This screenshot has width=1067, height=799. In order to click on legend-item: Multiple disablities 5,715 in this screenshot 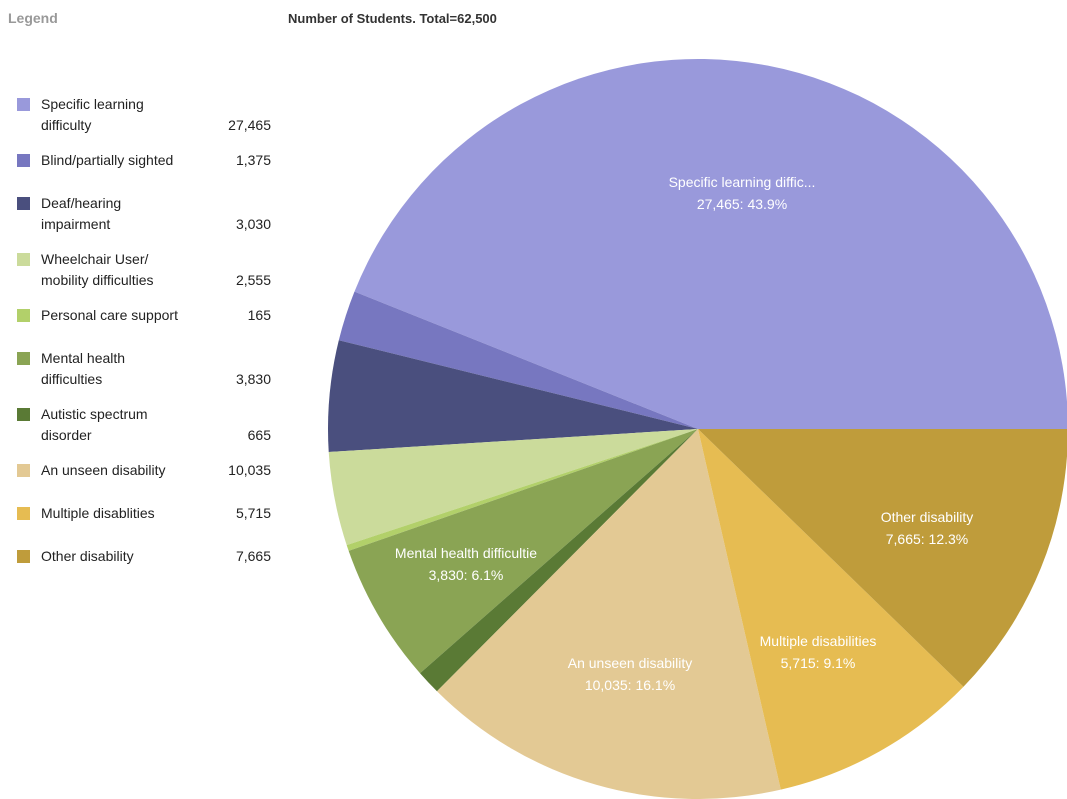, I will do `click(148, 513)`.